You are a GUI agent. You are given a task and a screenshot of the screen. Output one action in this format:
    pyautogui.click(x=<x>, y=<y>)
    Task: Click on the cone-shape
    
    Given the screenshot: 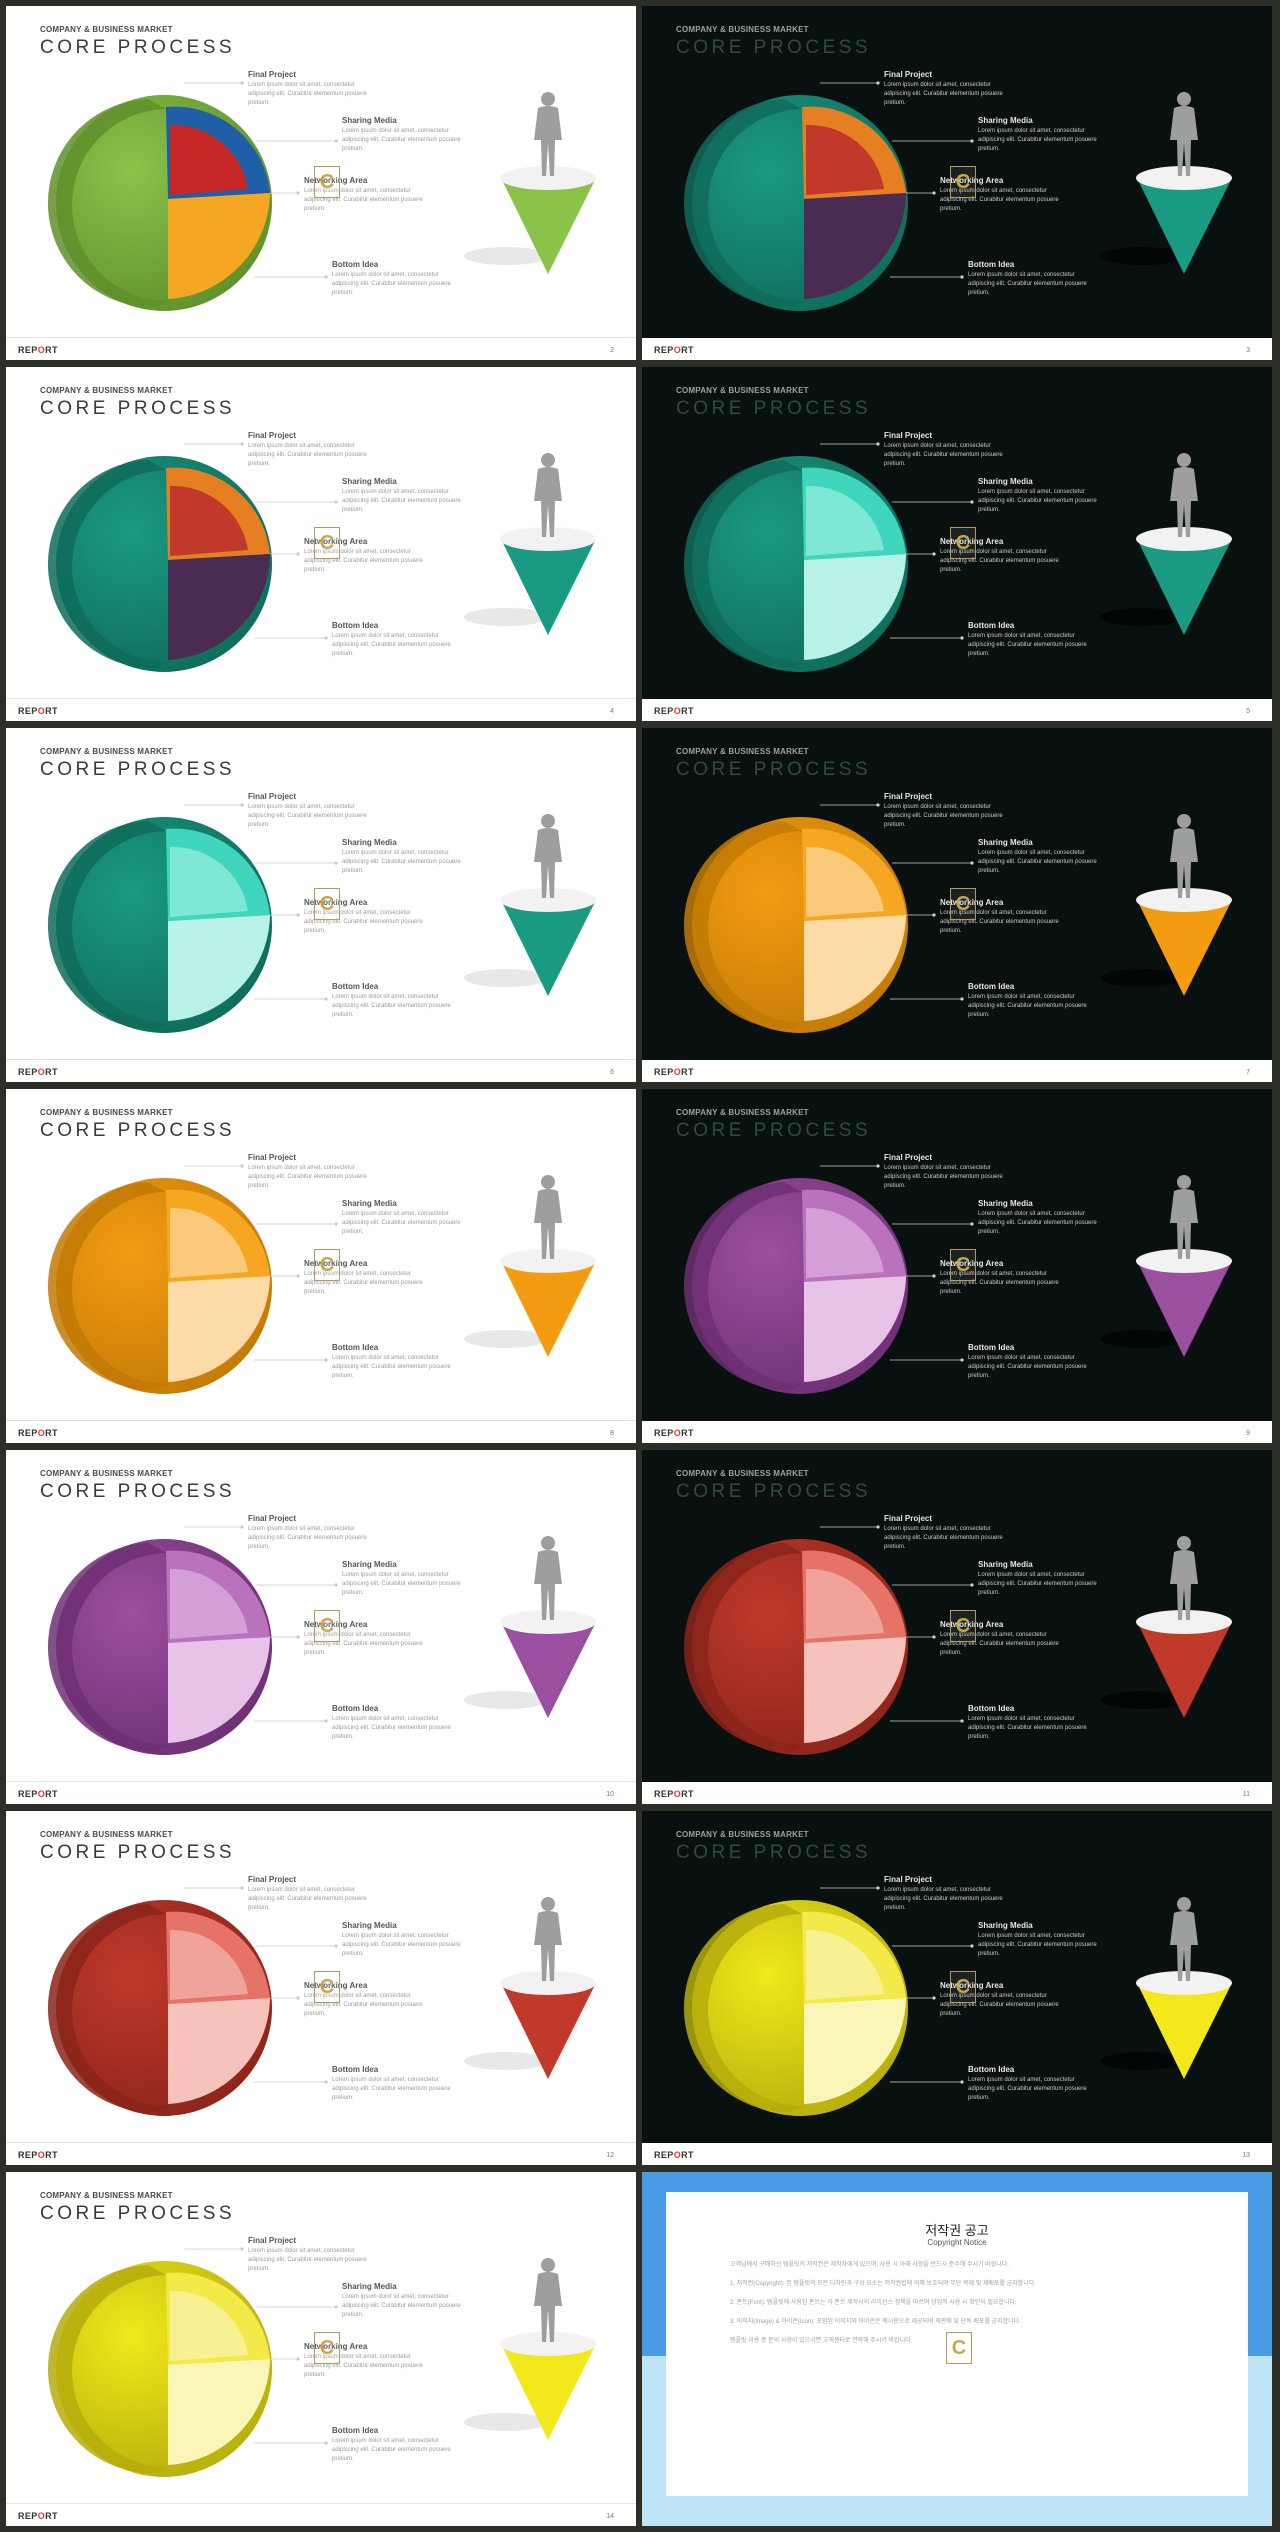 What is the action you would take?
    pyautogui.click(x=1184, y=2031)
    